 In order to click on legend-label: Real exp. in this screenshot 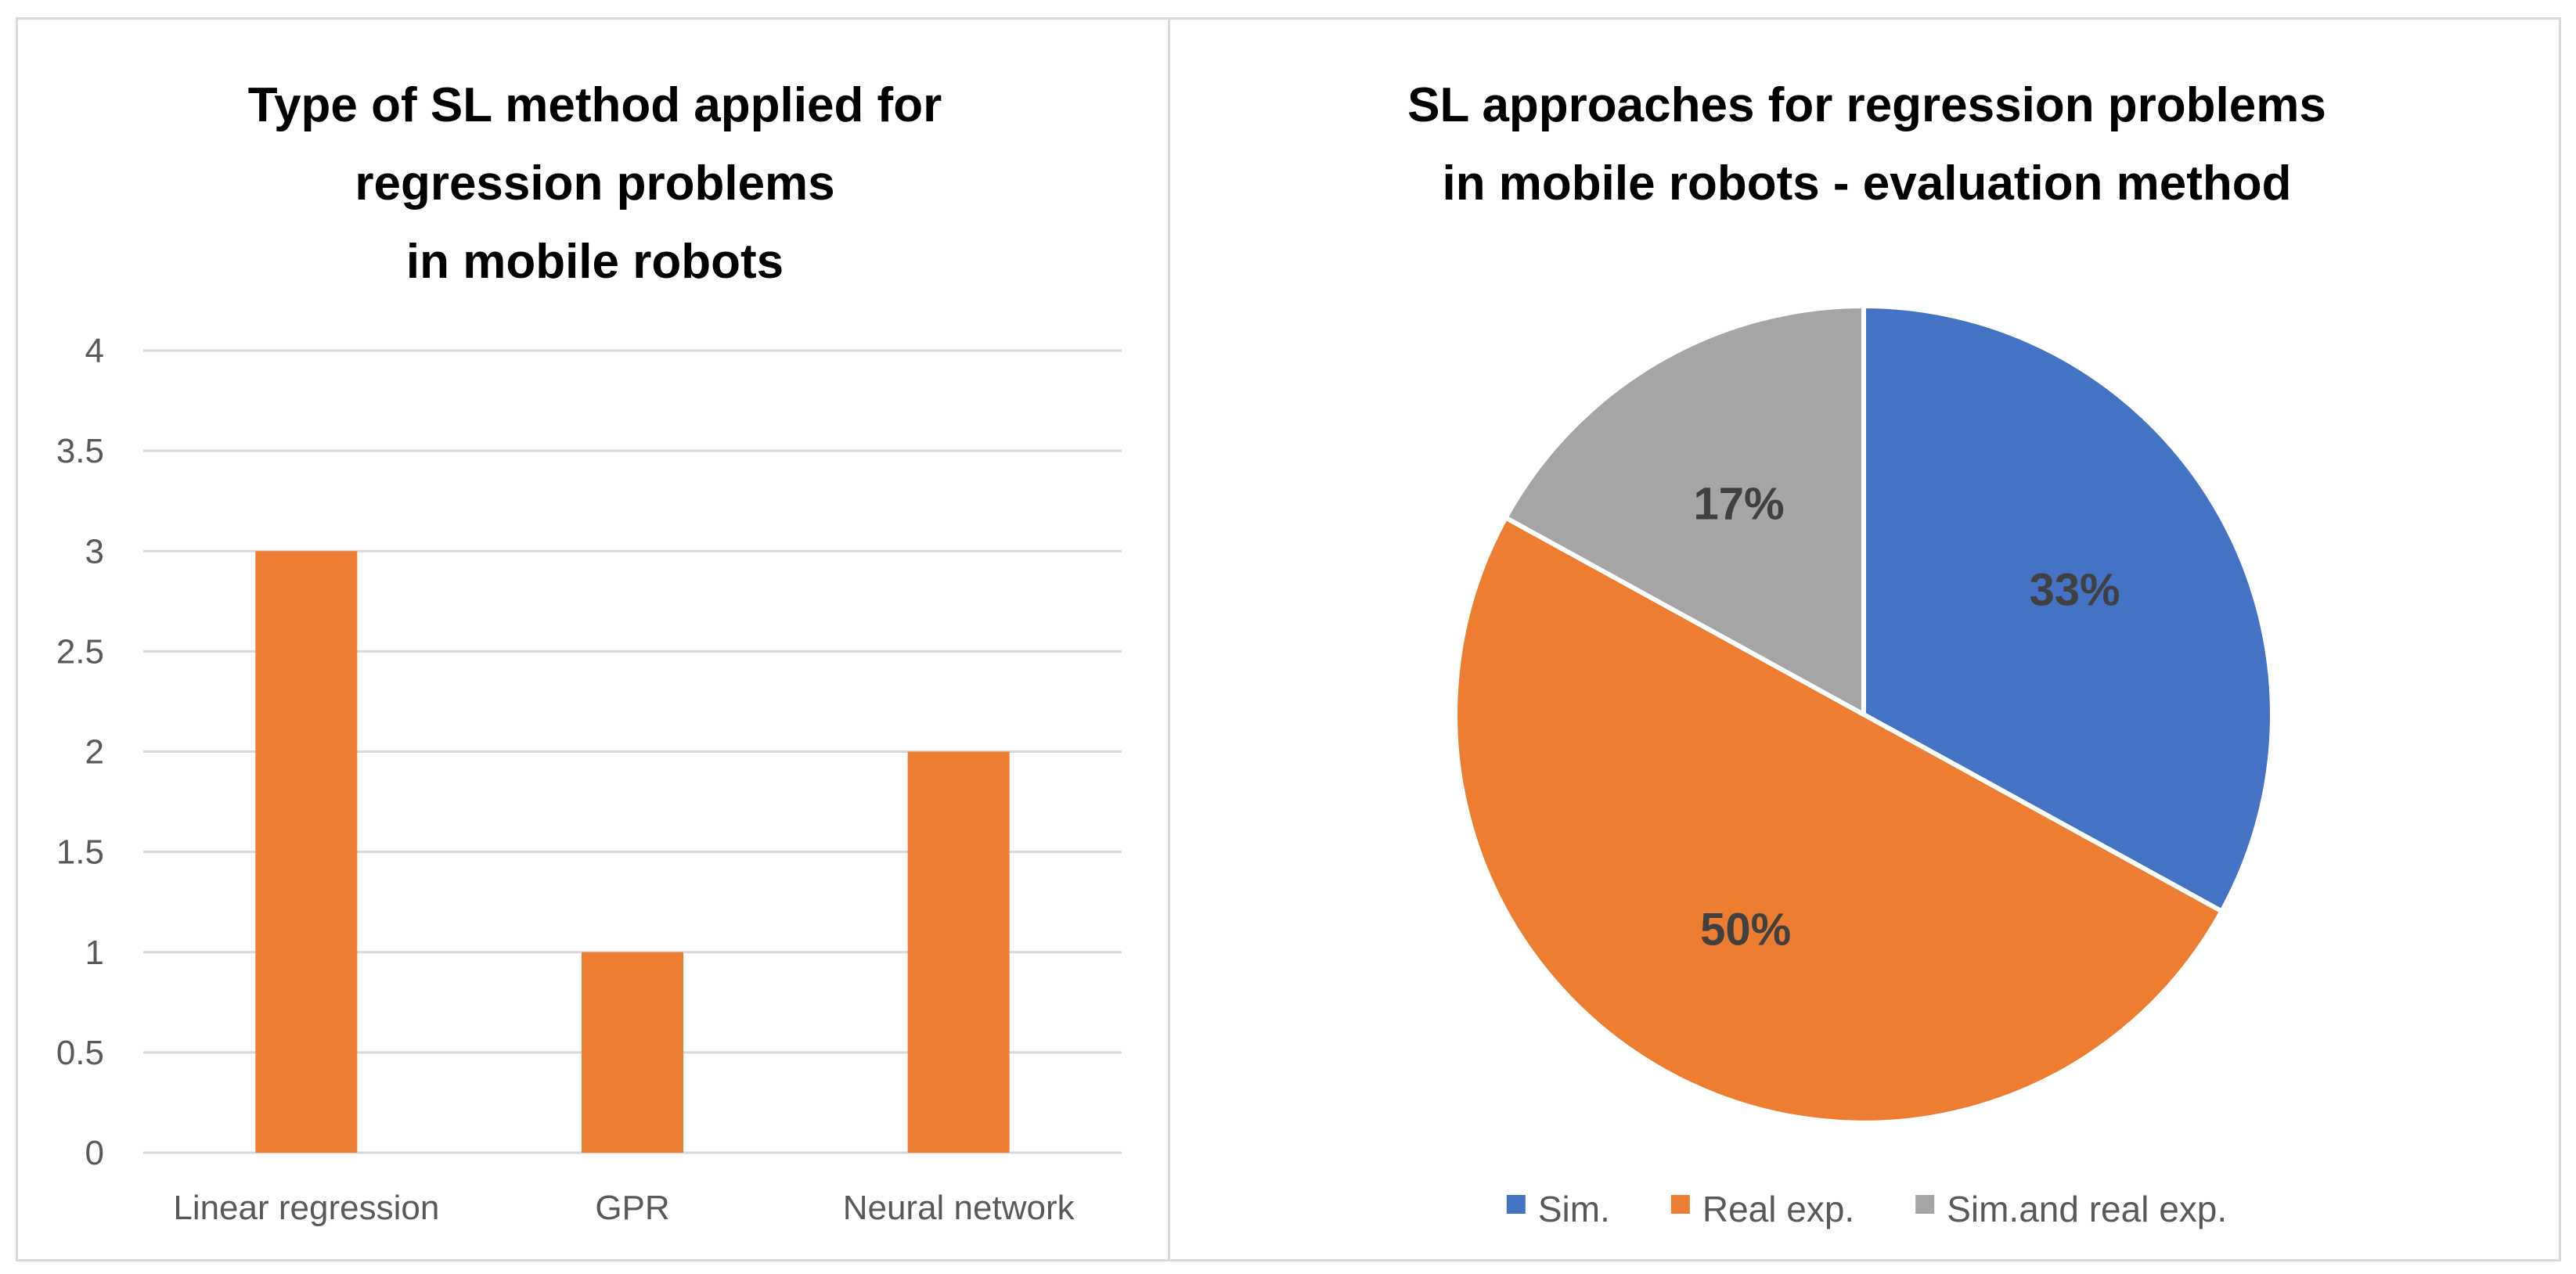, I will do `click(1778, 1209)`.